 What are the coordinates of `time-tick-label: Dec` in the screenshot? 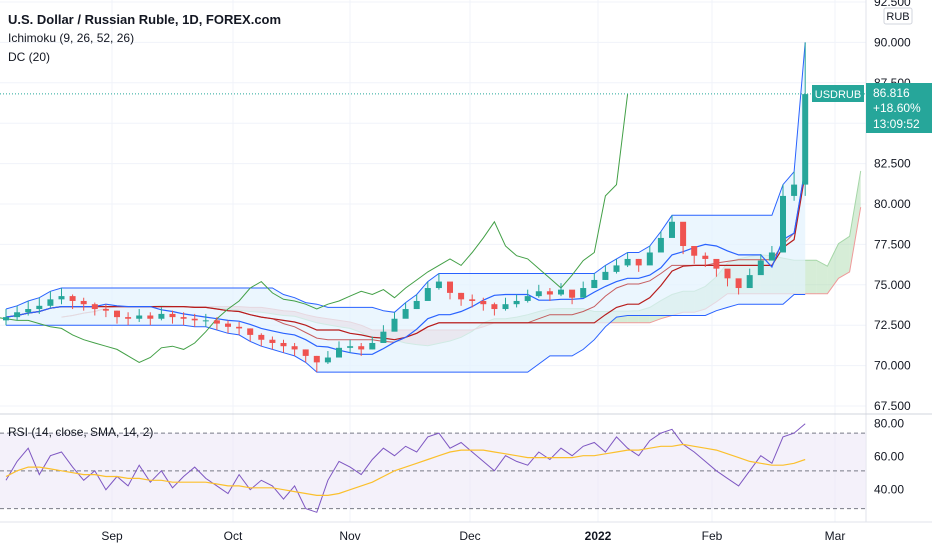 It's located at (469, 536).